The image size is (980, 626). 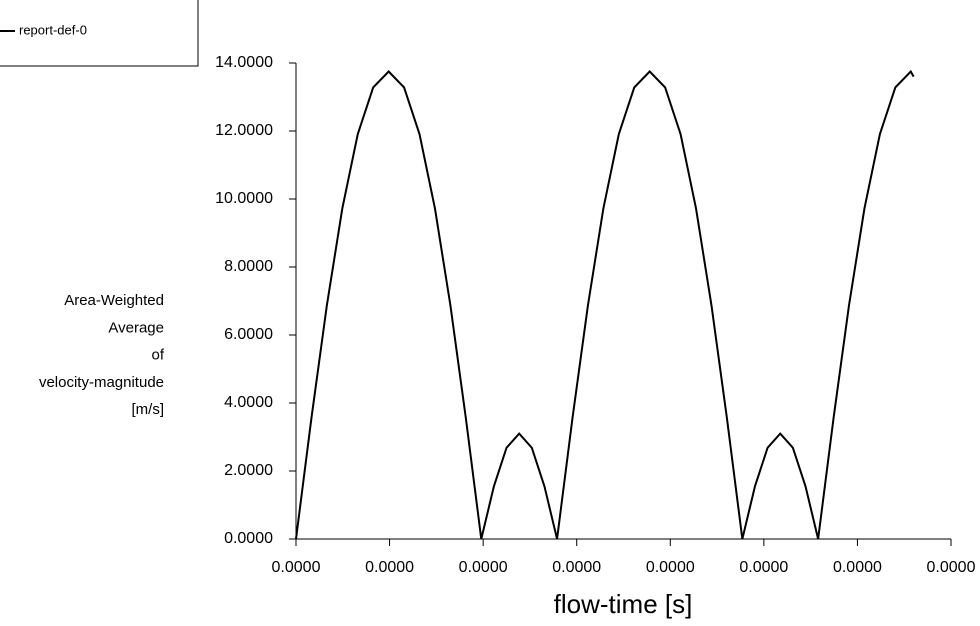 I want to click on y-axis-title: [m/s], so click(x=148, y=409).